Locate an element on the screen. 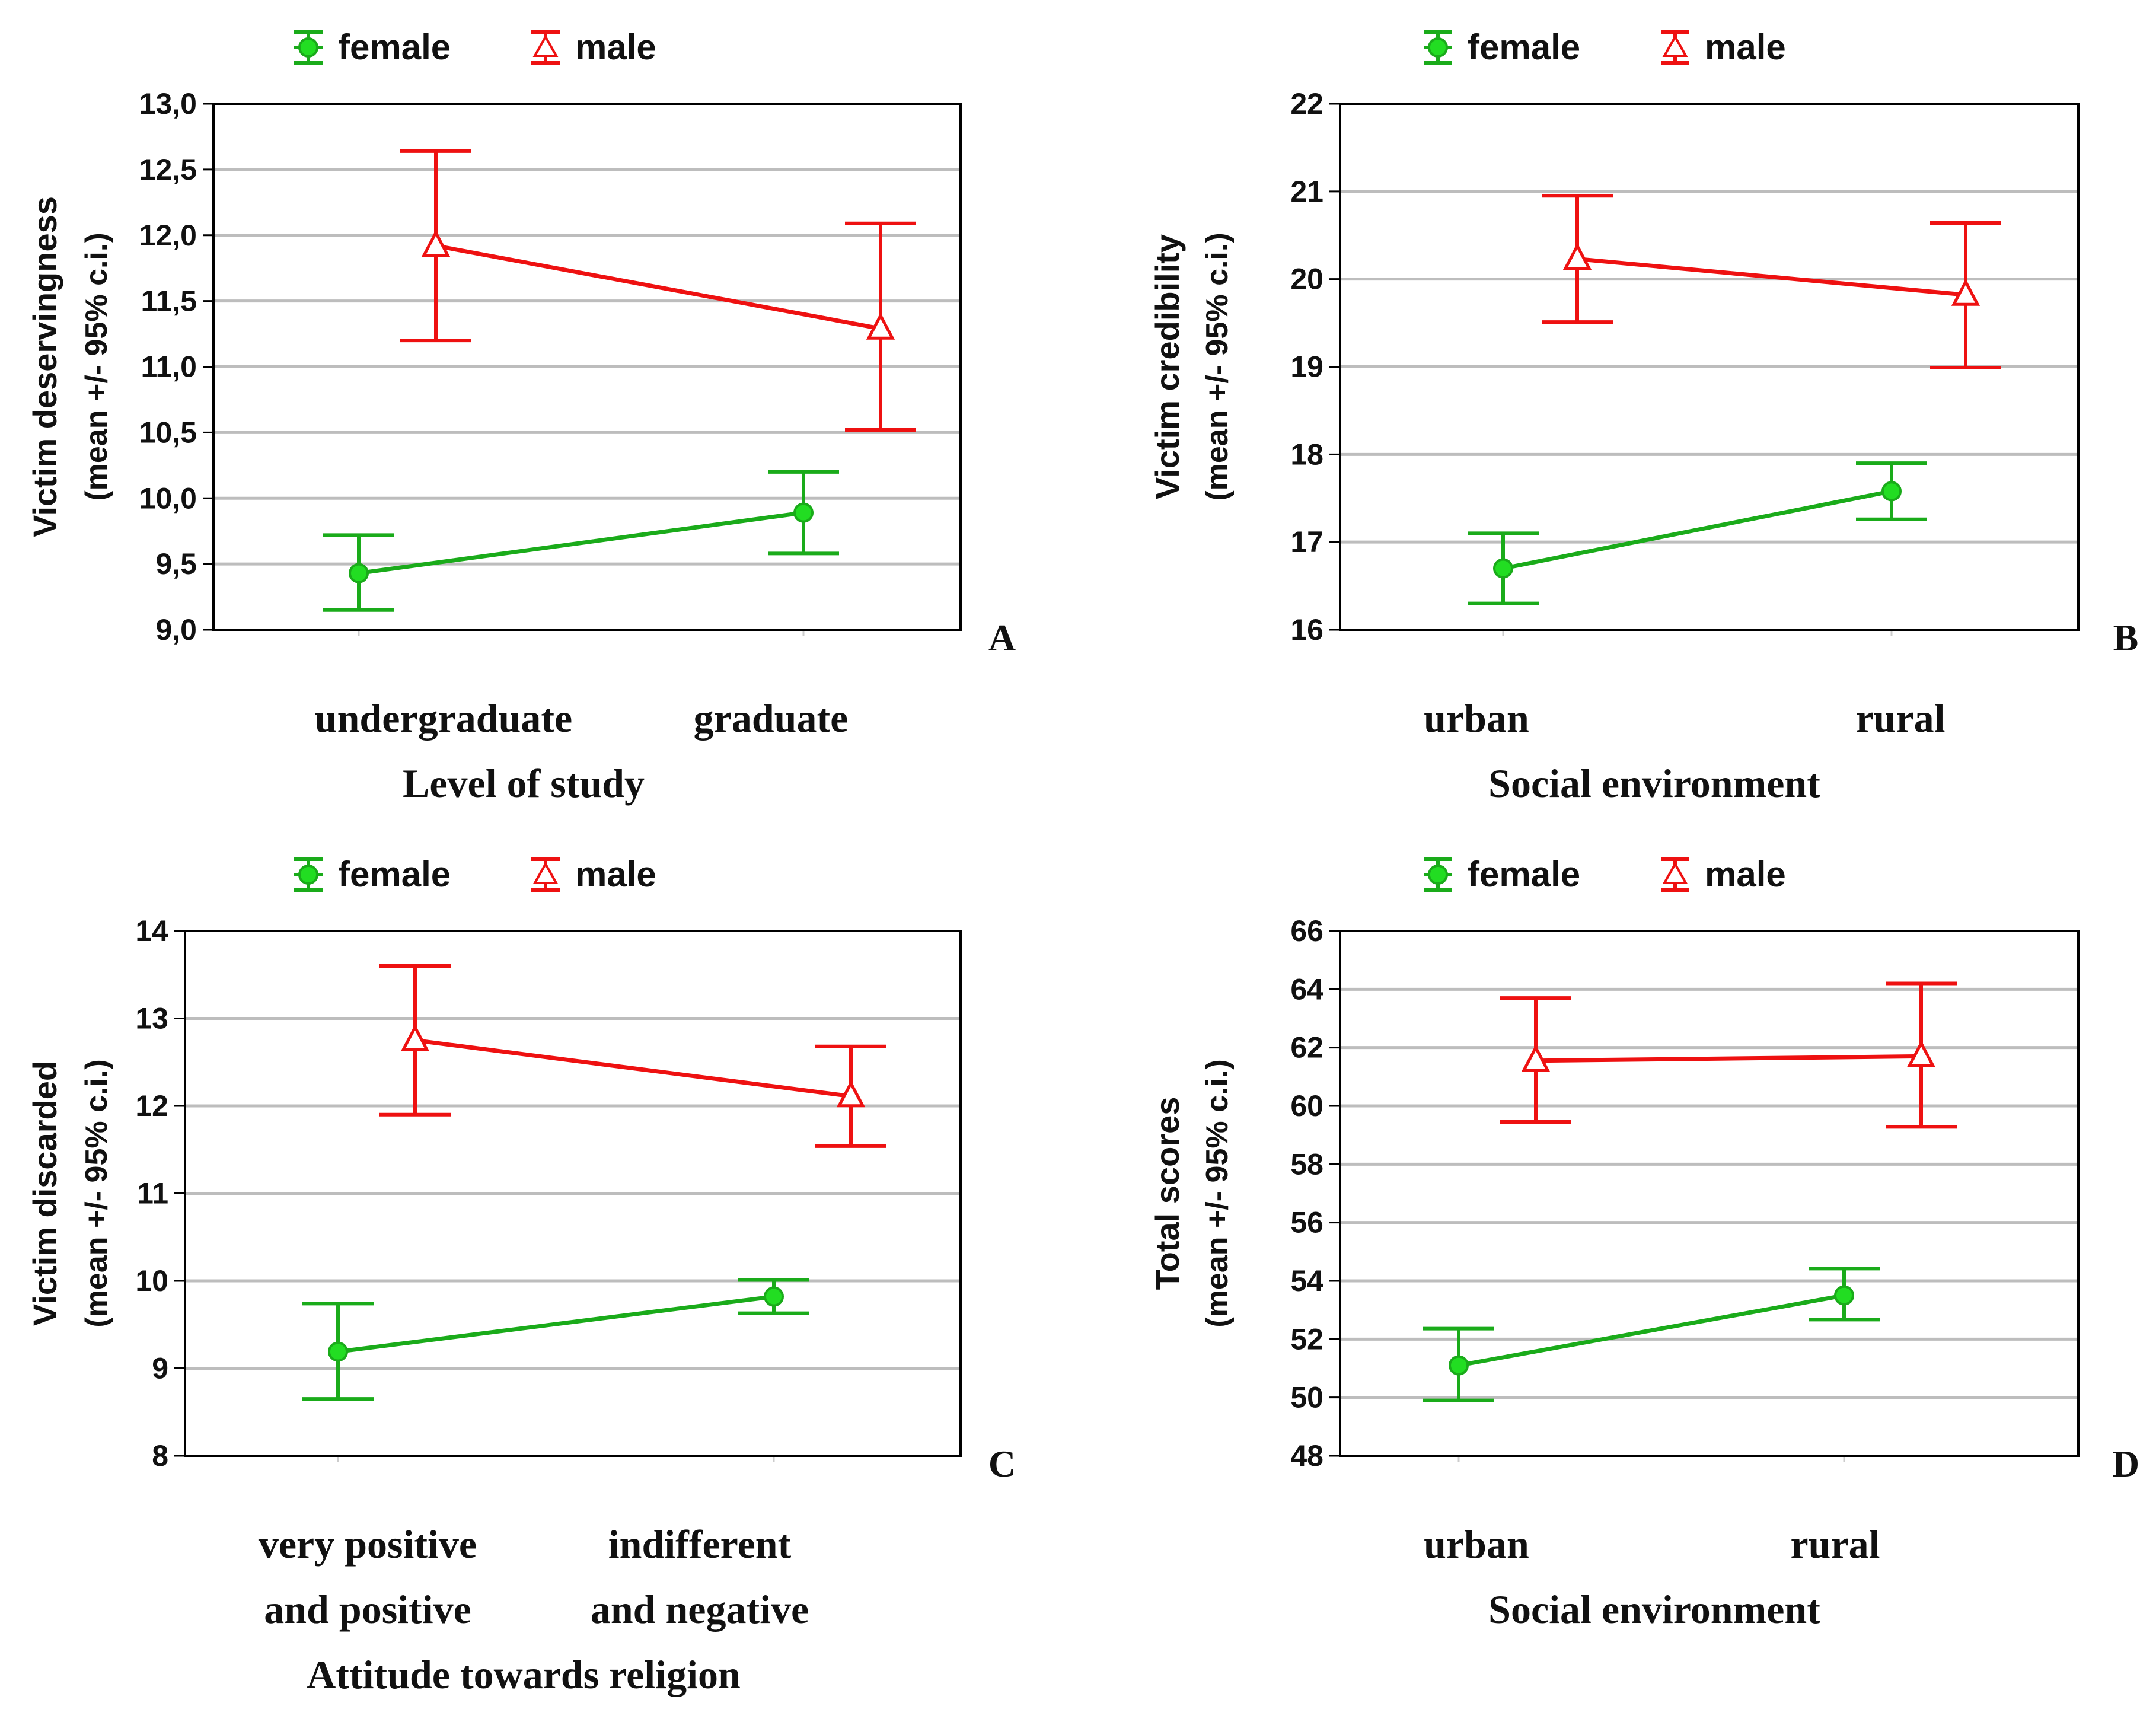 The image size is (2156, 1722). y-tick-label: 8 is located at coordinates (160, 1455).